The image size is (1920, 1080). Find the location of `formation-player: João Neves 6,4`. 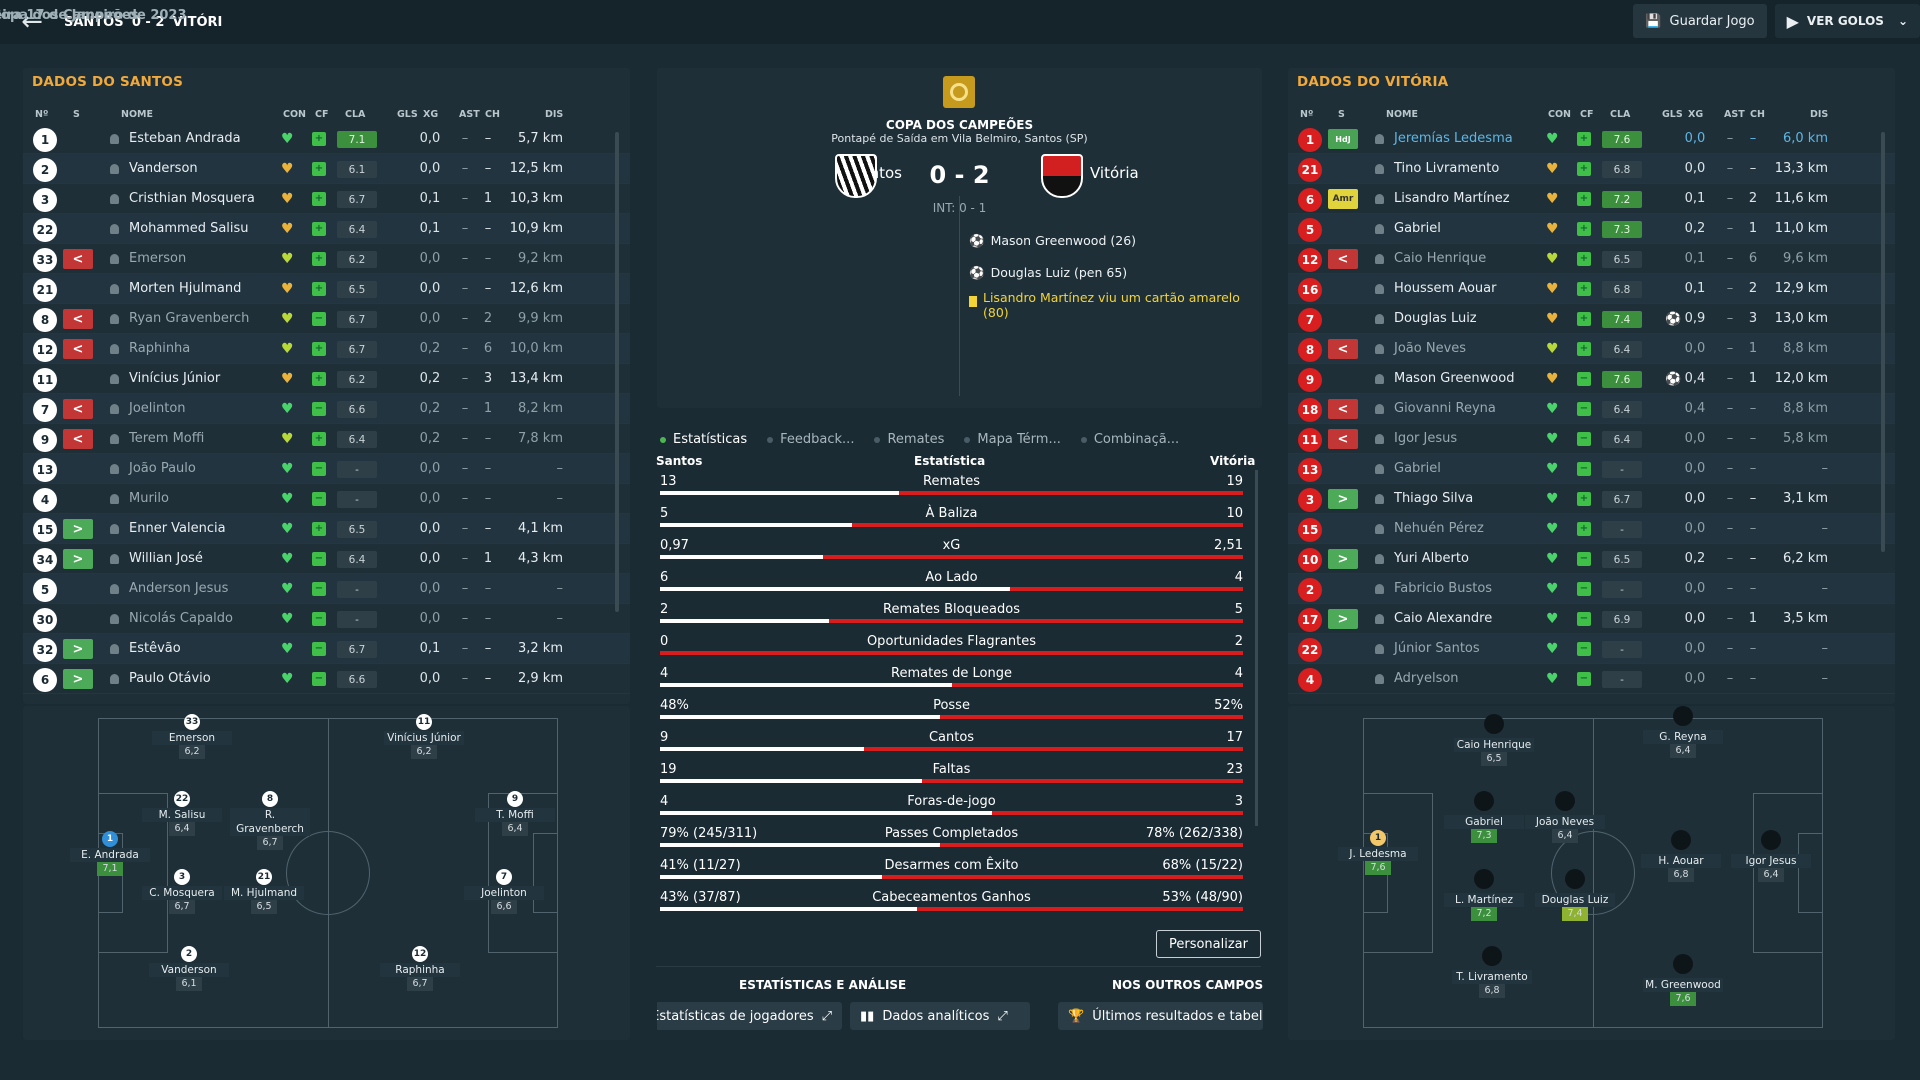

formation-player: João Neves 6,4 is located at coordinates (1565, 817).